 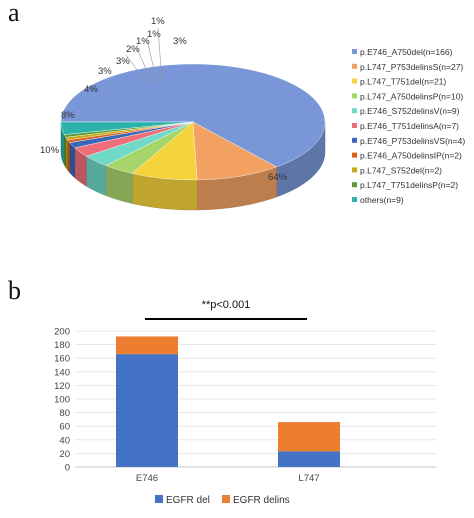 I want to click on bar-L747-EGFR-del, so click(x=309, y=459).